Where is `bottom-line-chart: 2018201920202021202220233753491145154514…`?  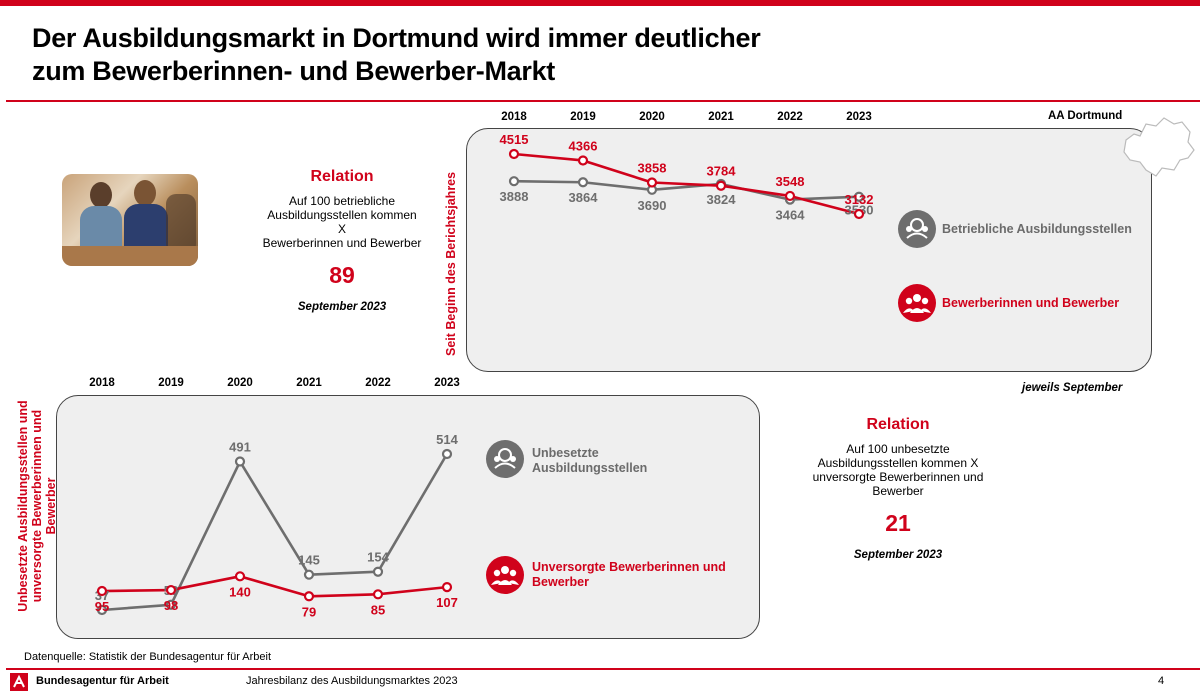 bottom-line-chart: 2018201920202021202220233753491145154514… is located at coordinates (274, 498).